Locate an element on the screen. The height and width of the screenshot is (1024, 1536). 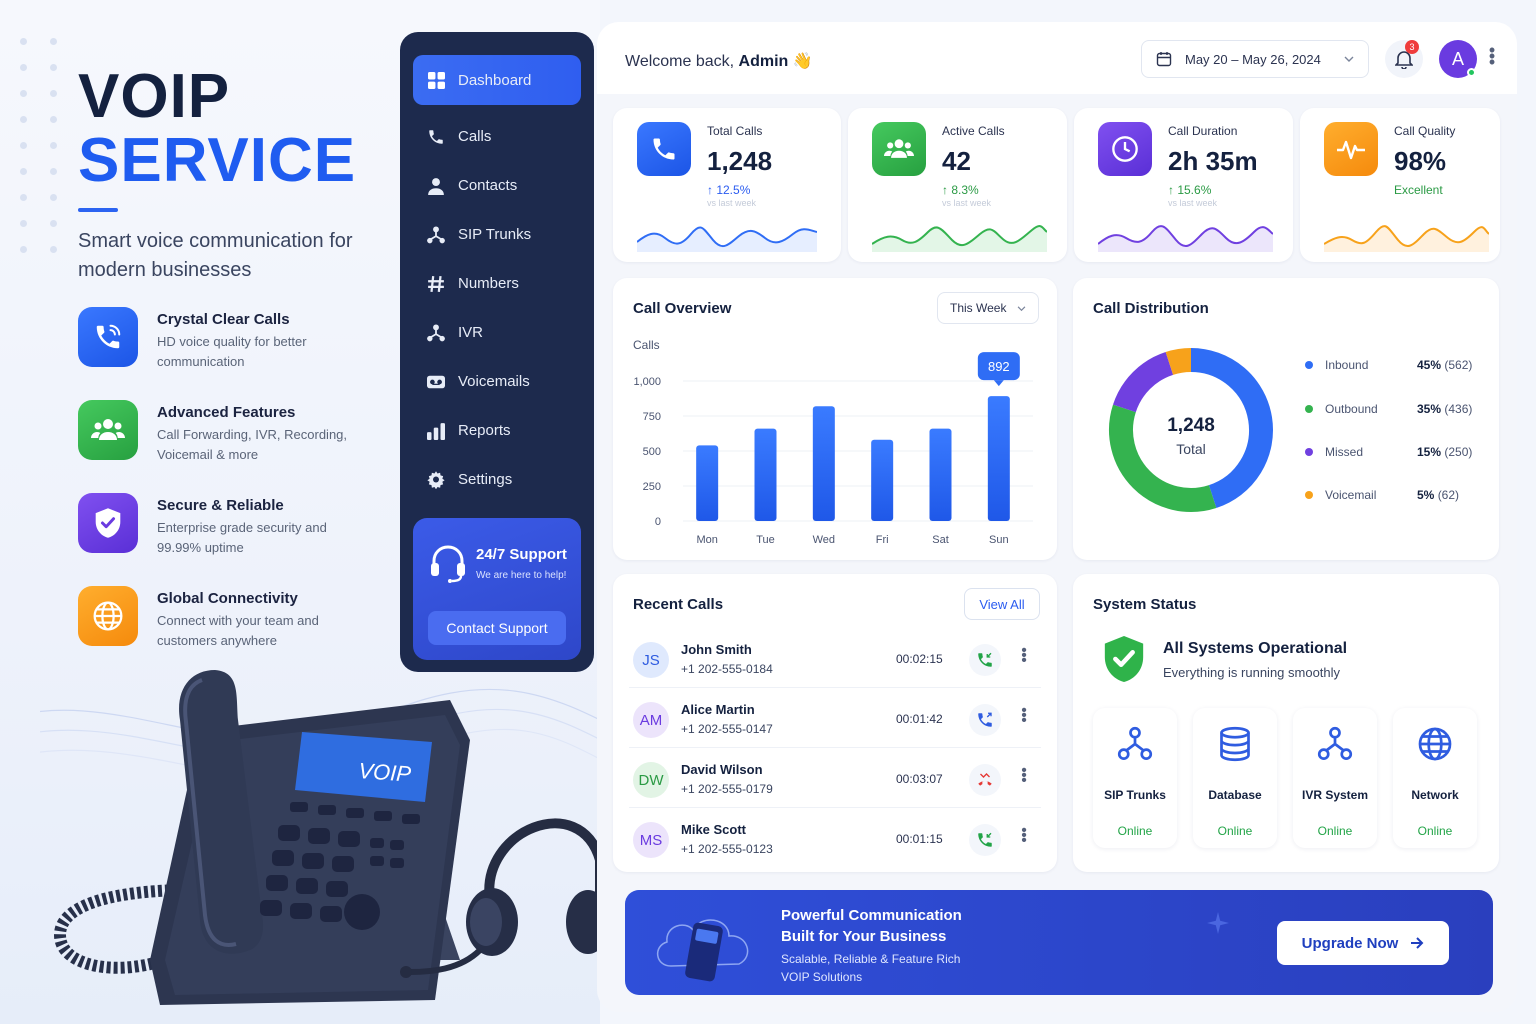
sidebar-item-label: Dashboard is located at coordinates (495, 80).